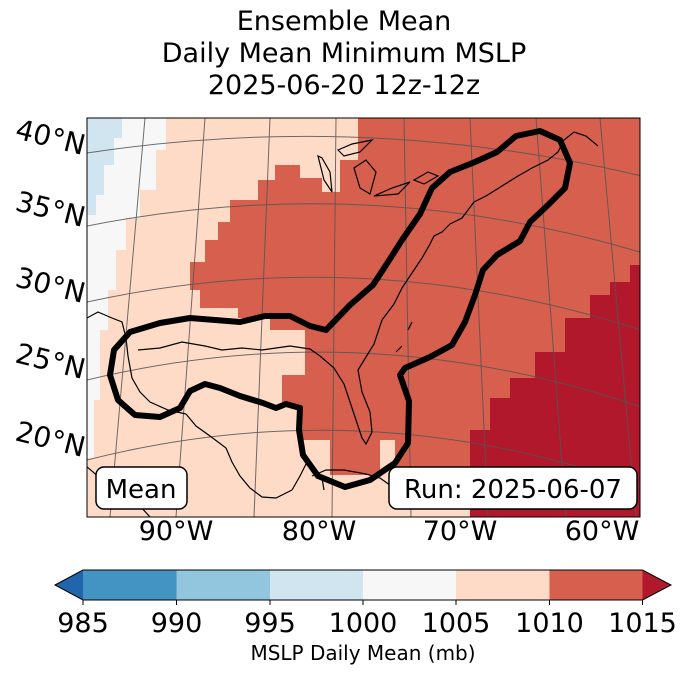 This screenshot has width=688, height=674. What do you see at coordinates (460, 531) in the screenshot?
I see `lon-label-70w: 70°W` at bounding box center [460, 531].